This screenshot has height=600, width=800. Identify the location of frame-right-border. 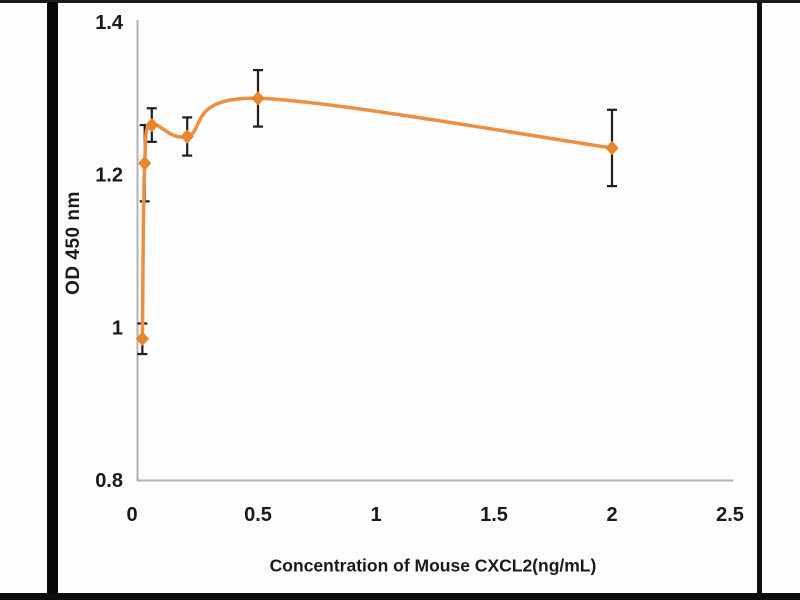
(759, 298).